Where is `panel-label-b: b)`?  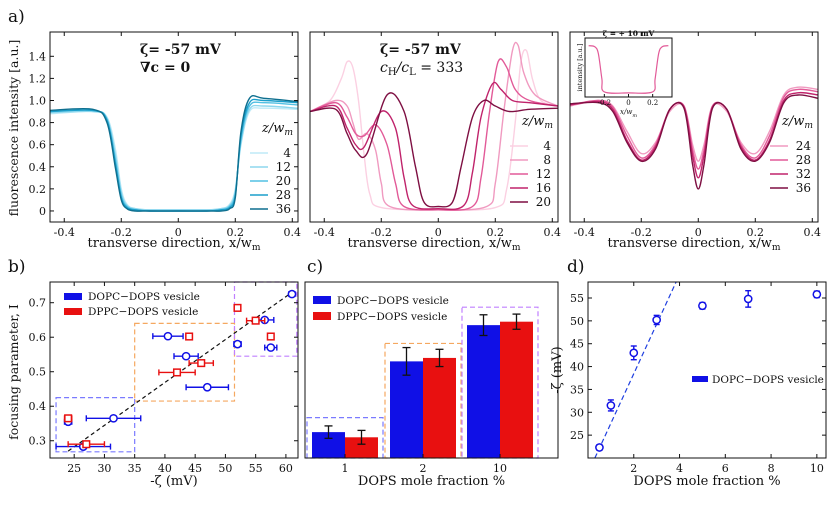 panel-label-b: b) is located at coordinates (17, 267).